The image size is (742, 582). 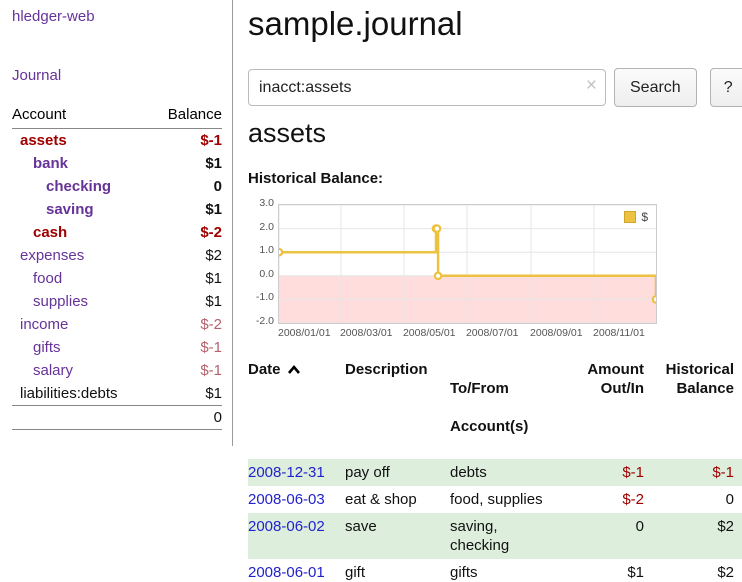 I want to click on account-link: bank, so click(x=51, y=163).